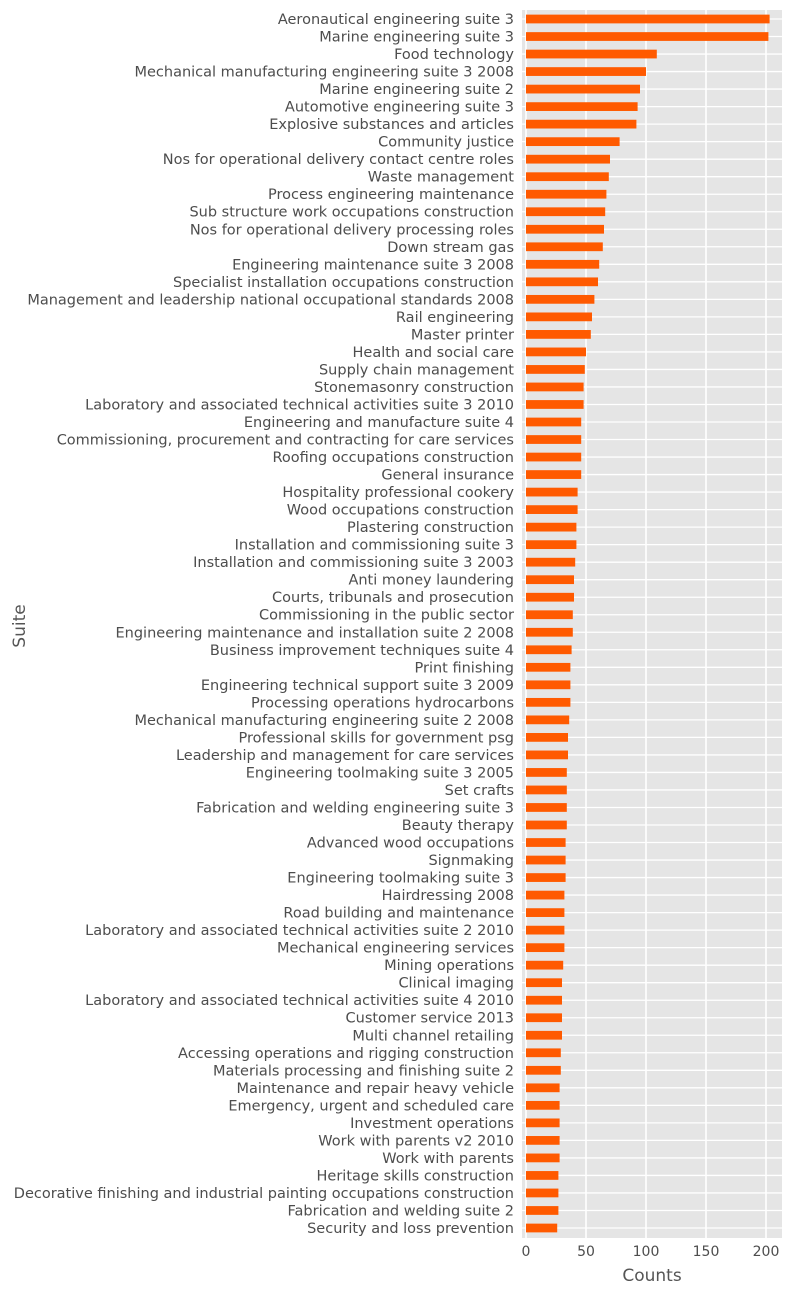  Describe the element at coordinates (398, 493) in the screenshot. I see `category-label: Hospitality professional cookery` at that location.